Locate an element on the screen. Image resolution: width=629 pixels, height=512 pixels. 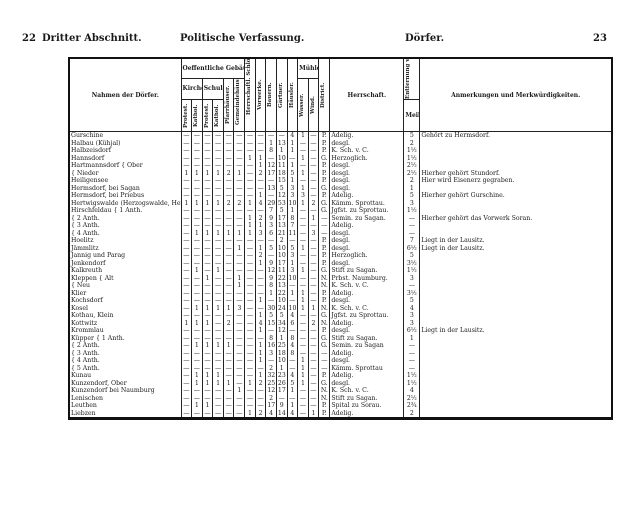
count-cell: 18 is located at coordinates (281, 353).